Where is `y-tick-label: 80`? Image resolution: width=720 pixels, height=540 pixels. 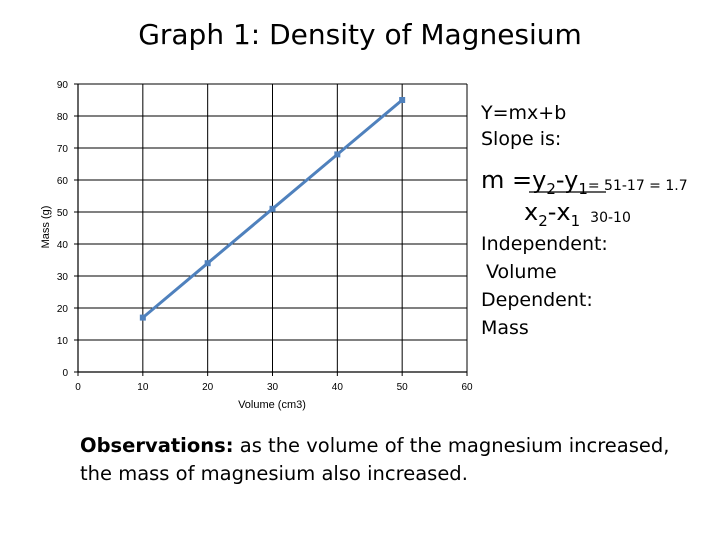 y-tick-label: 80 is located at coordinates (63, 117).